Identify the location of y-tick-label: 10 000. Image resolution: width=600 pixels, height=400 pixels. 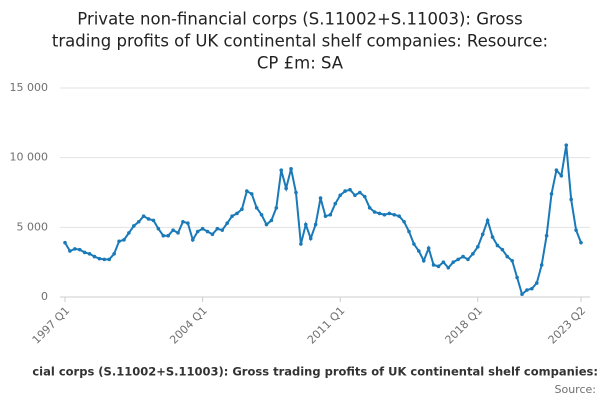
(29, 157).